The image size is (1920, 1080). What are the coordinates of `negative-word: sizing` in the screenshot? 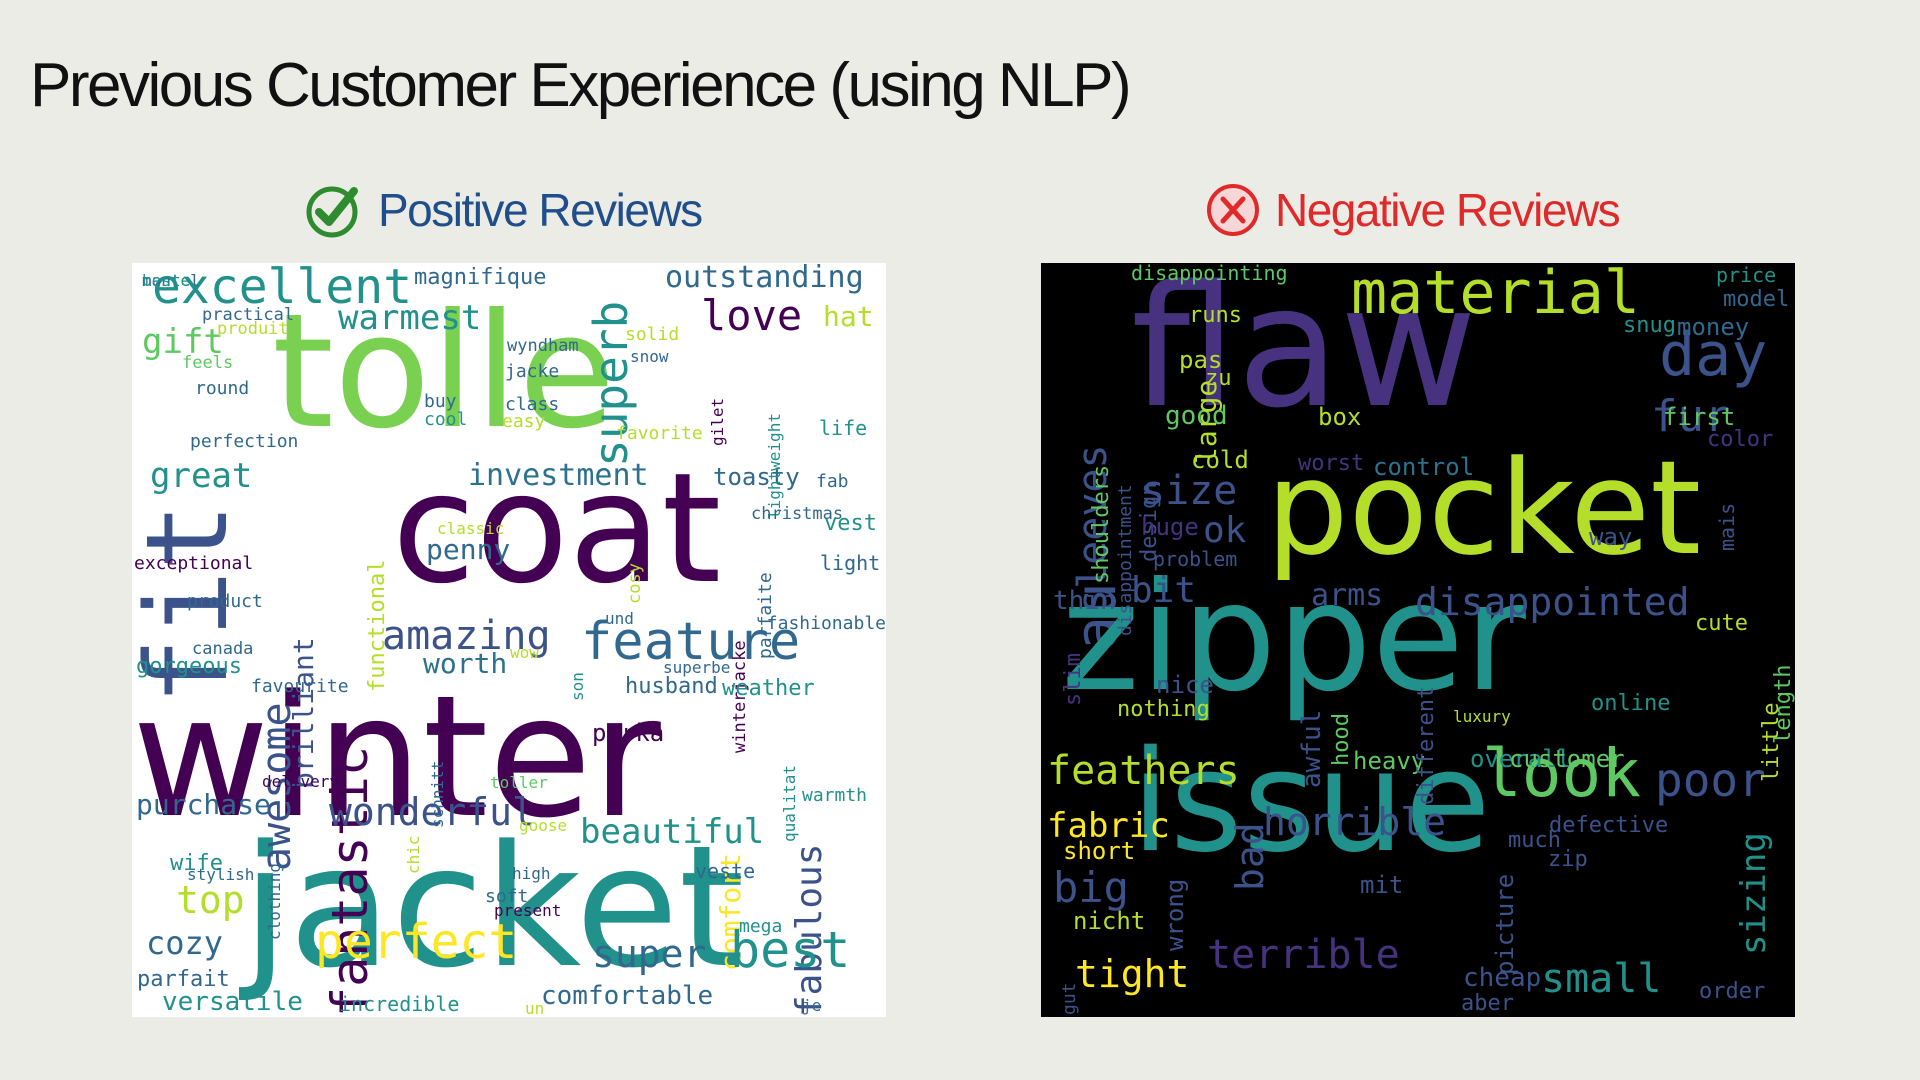 It's located at (1754, 894).